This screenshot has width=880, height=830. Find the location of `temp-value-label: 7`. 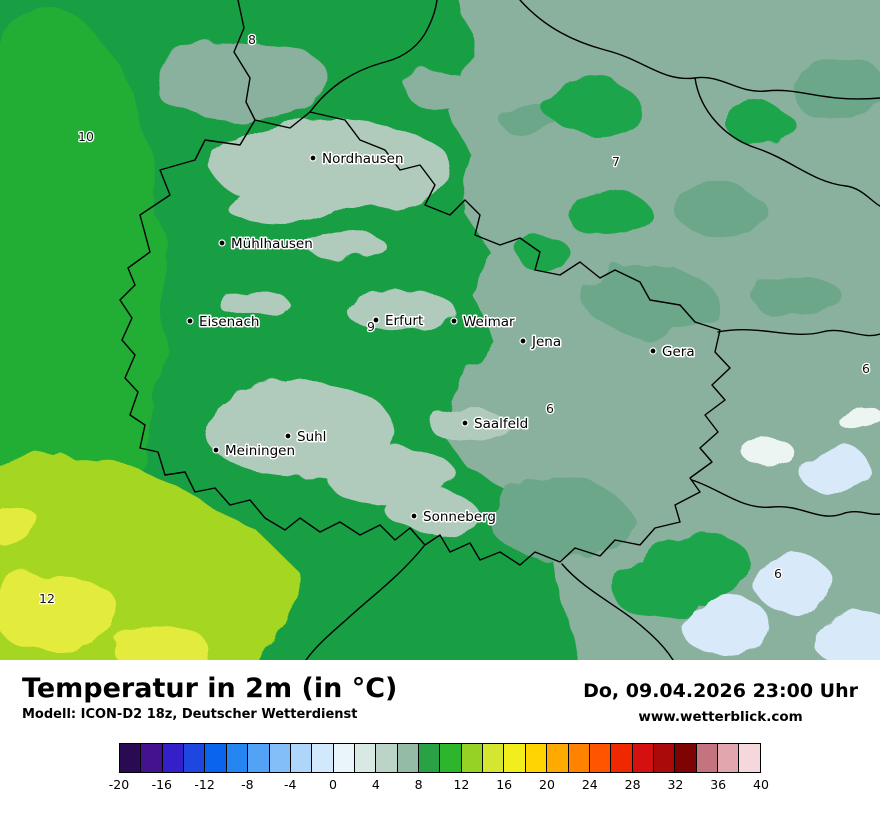

temp-value-label: 7 is located at coordinates (616, 161).